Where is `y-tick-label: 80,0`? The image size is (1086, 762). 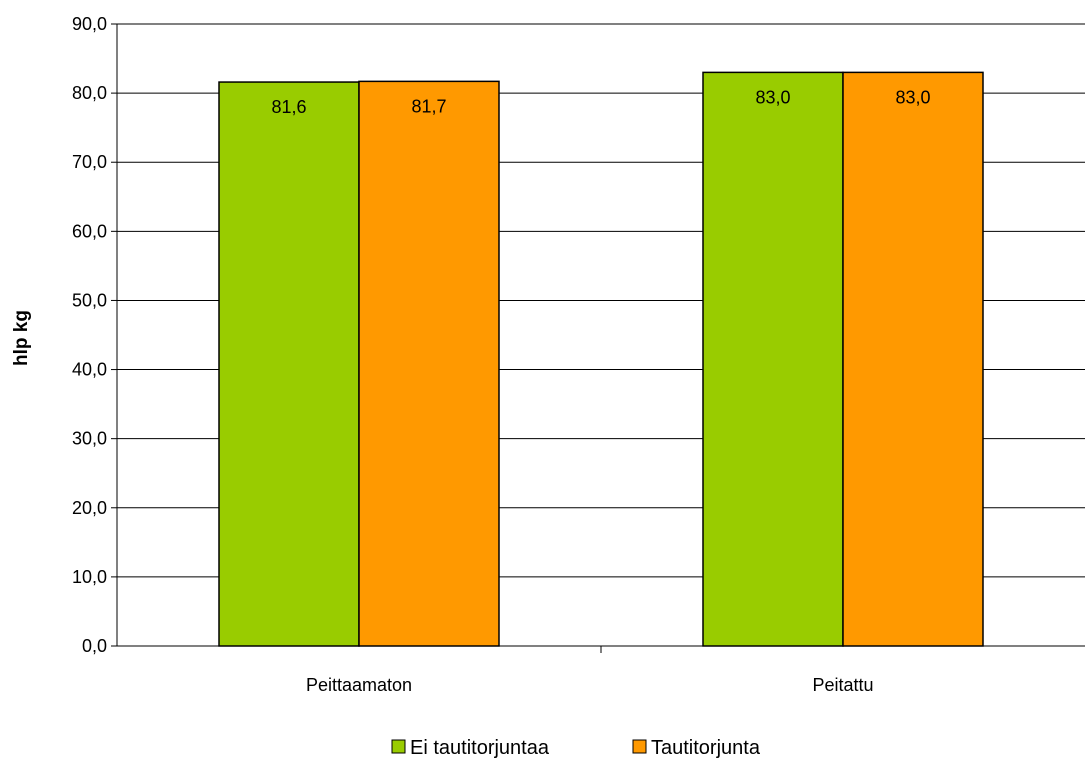
y-tick-label: 80,0 is located at coordinates (89, 93).